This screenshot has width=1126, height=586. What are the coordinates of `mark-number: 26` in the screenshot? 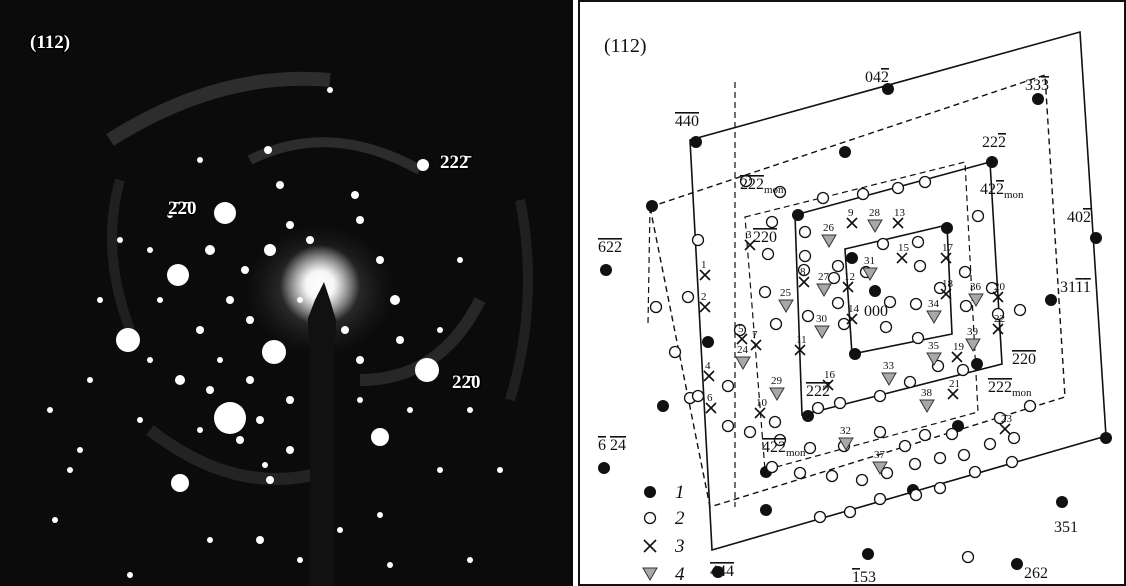 It's located at (829, 228).